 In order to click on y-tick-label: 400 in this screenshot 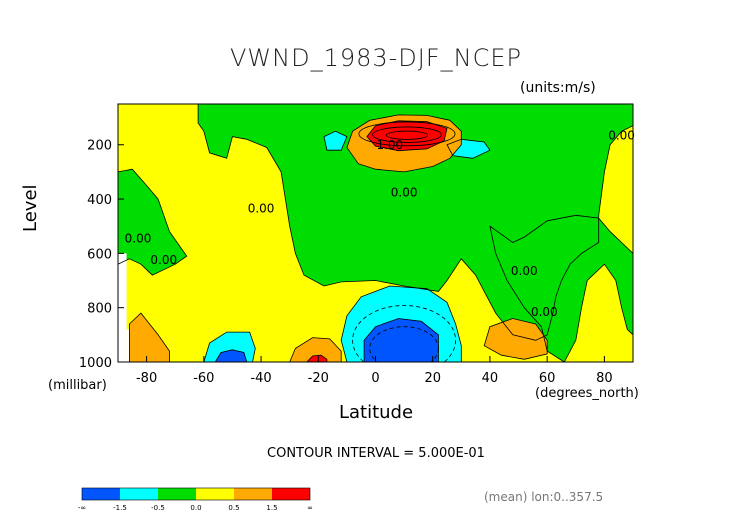, I will do `click(99, 200)`.